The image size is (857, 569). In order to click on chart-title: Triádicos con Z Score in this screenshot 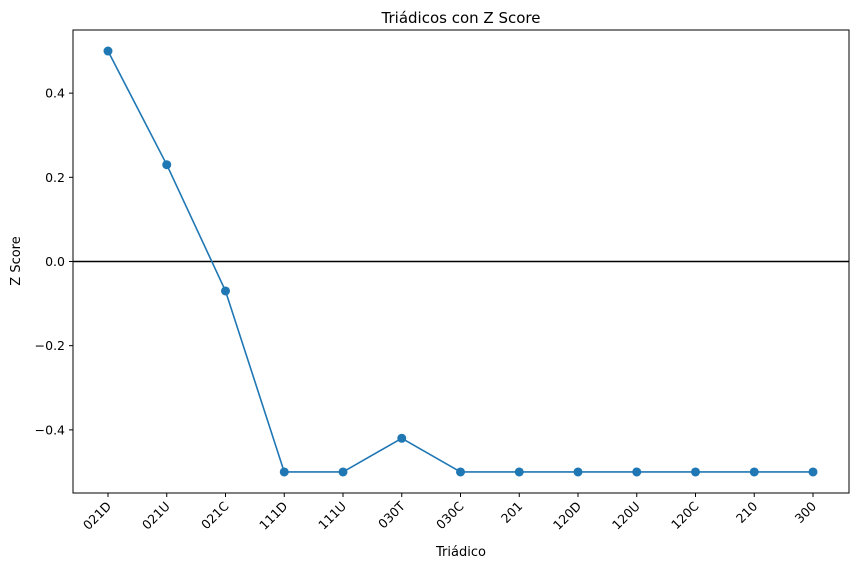, I will do `click(461, 18)`.